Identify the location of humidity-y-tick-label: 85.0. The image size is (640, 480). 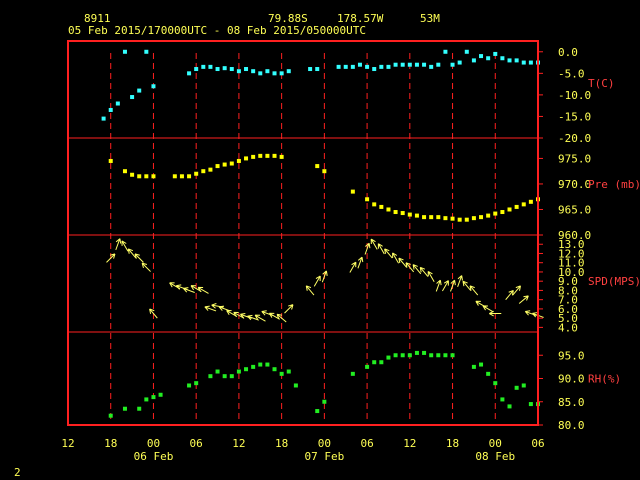
(571, 402).